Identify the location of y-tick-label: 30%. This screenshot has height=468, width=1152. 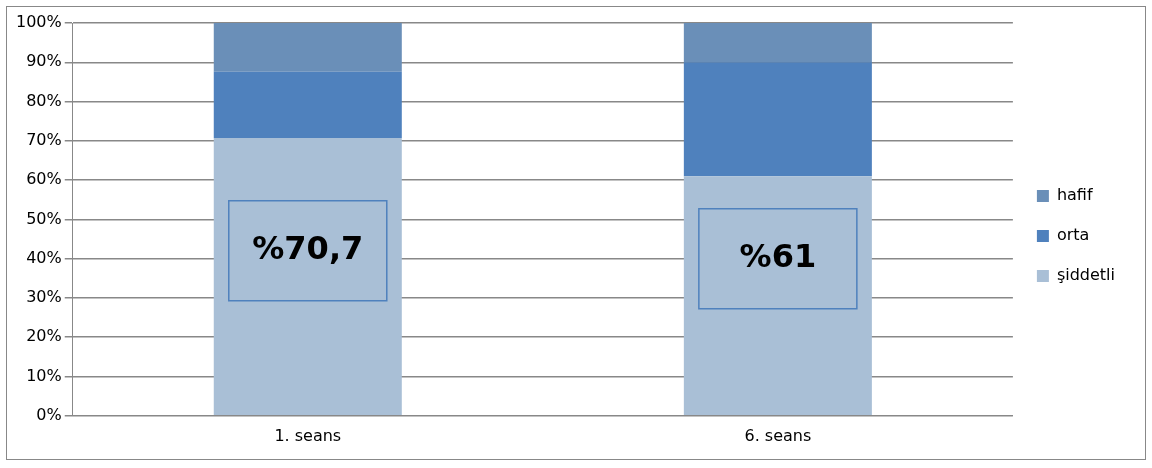
(44, 297).